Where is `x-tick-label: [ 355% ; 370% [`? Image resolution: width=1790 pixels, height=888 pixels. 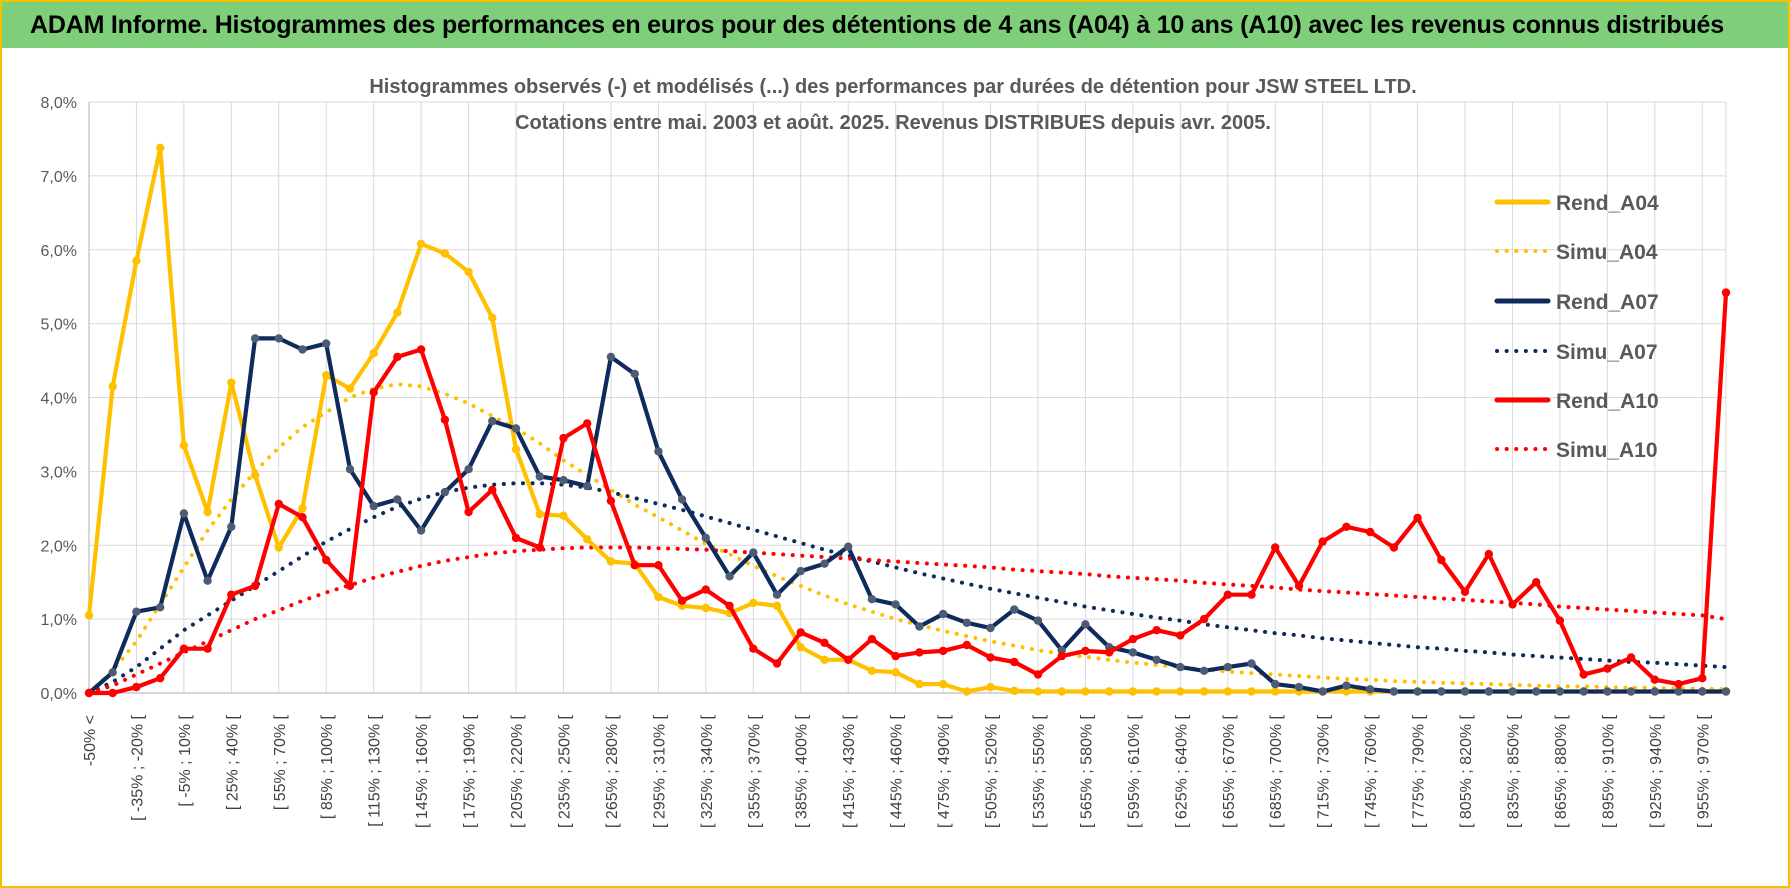 x-tick-label: [ 355% ; 370% [ is located at coordinates (754, 771).